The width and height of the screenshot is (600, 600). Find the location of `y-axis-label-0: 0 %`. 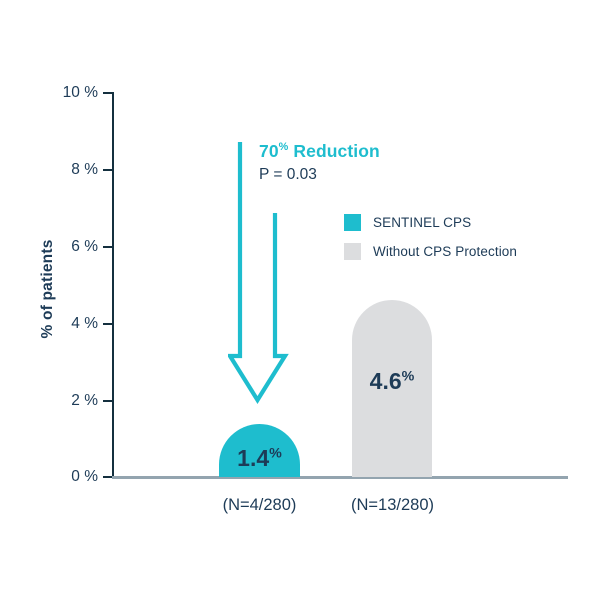

y-axis-label-0: 0 % is located at coordinates (84, 476).